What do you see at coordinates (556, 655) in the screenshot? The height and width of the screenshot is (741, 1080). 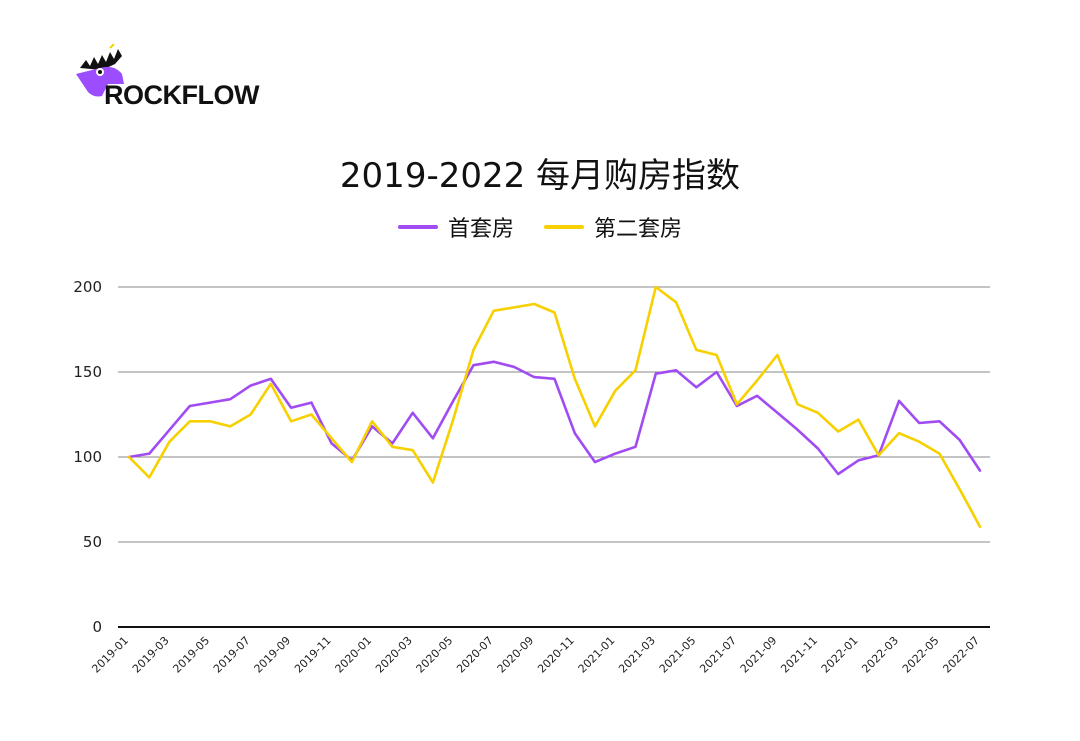 I see `x-tick-label-2020-11: 2020-11` at bounding box center [556, 655].